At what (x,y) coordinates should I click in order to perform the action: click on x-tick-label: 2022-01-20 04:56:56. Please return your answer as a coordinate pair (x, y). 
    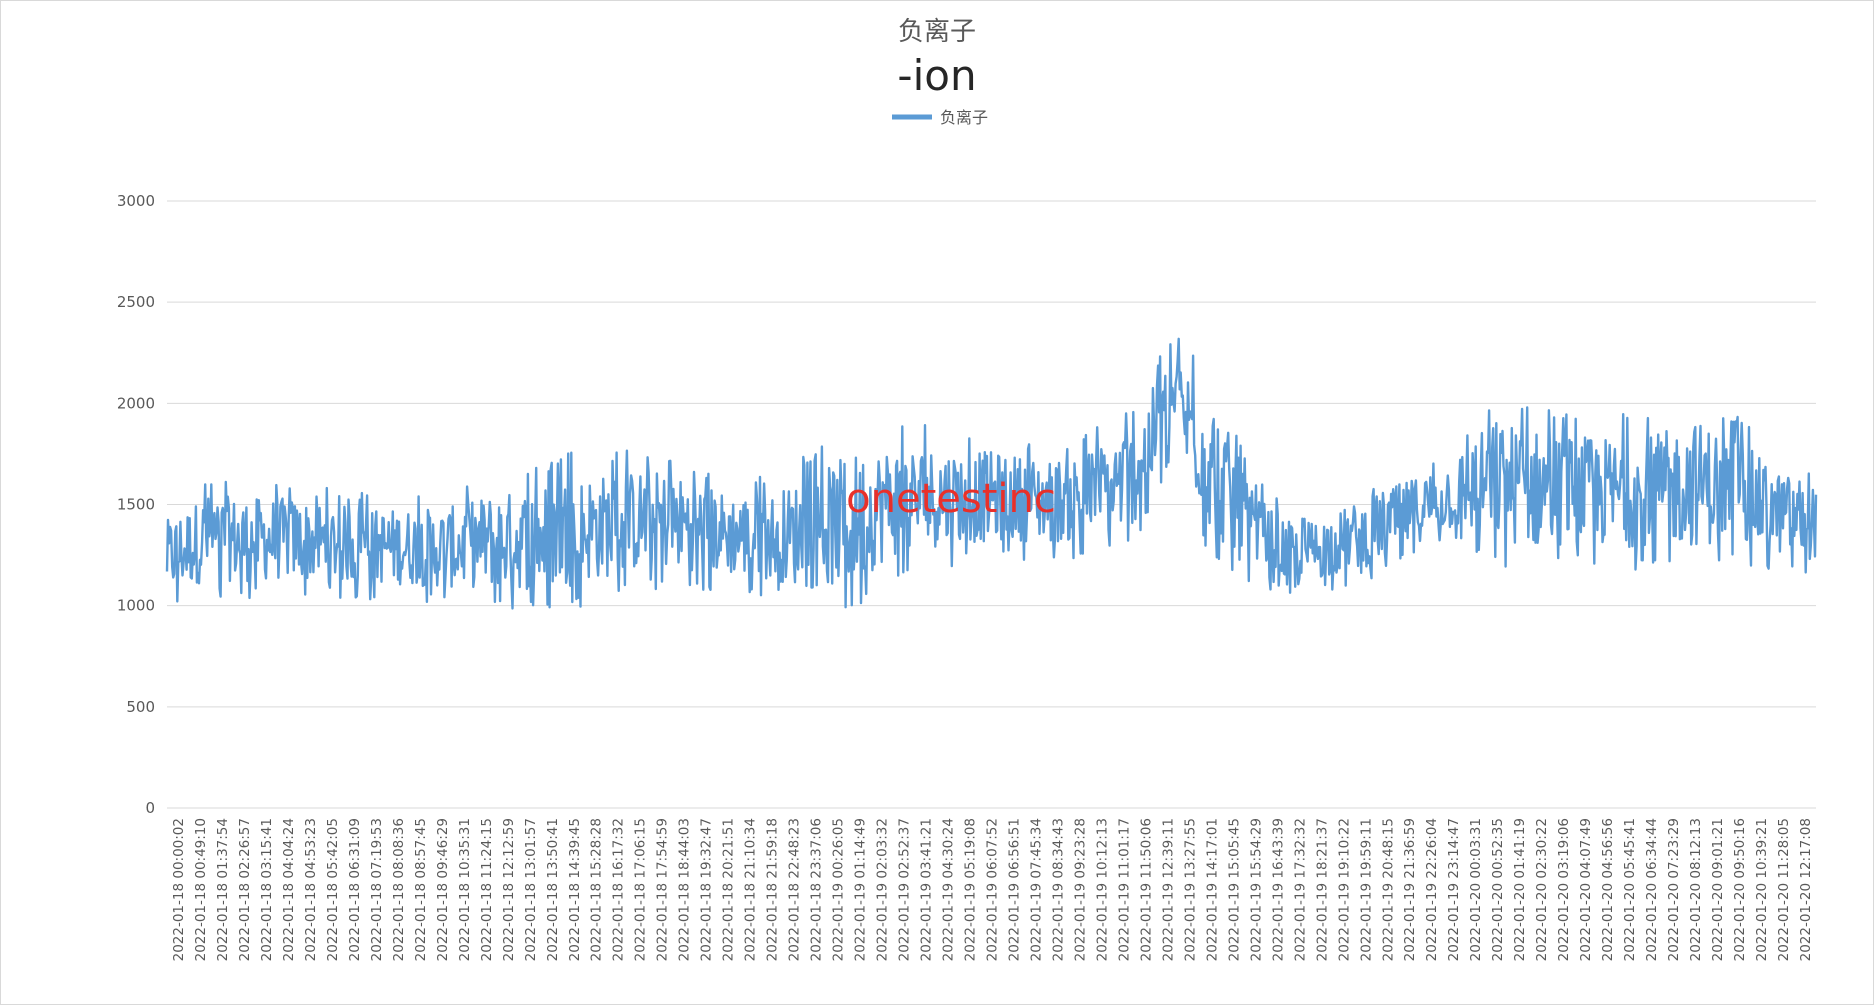
    Looking at the image, I should click on (1608, 889).